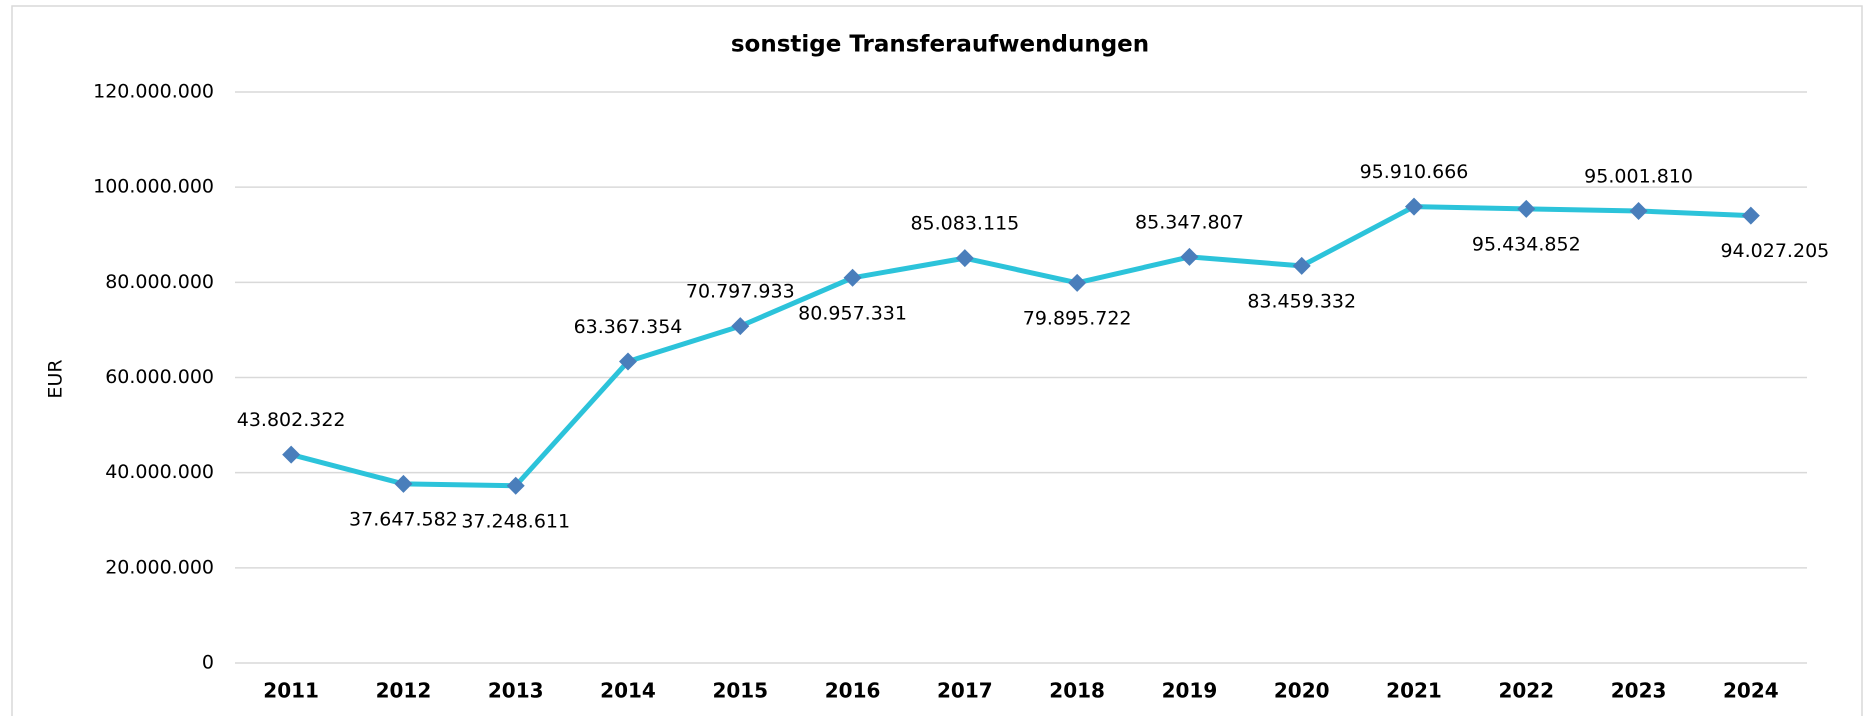  Describe the element at coordinates (1301, 301) in the screenshot. I see `data-label: 83.459.332` at that location.